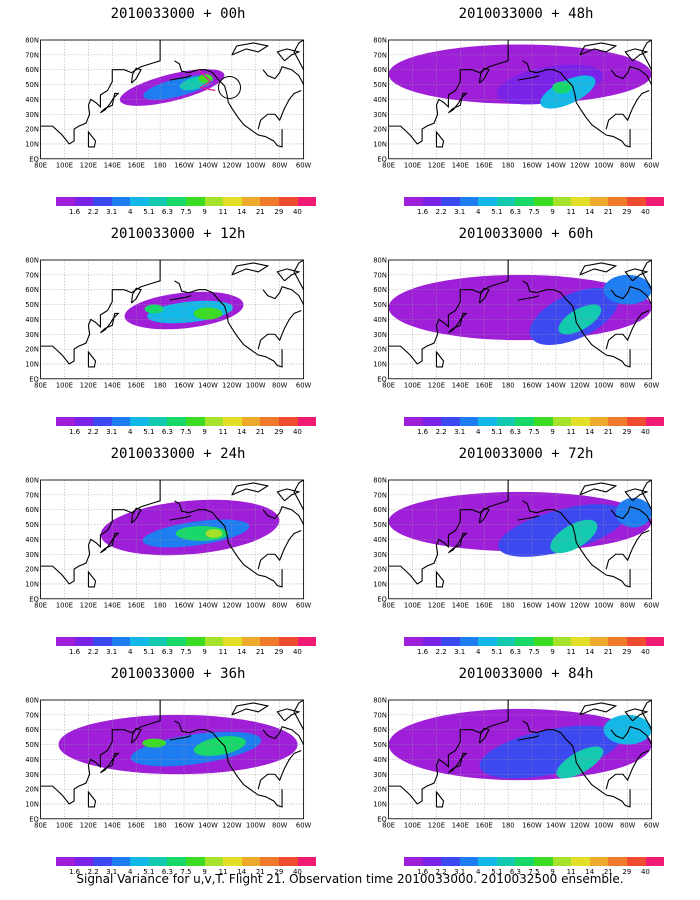 The width and height of the screenshot is (700, 900). I want to click on longitude-label: 80W, so click(280, 825).